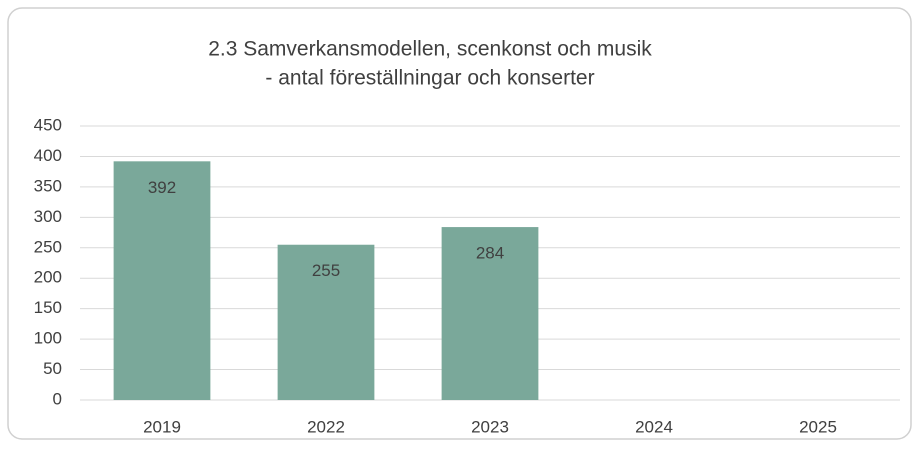 This screenshot has height=453, width=918. I want to click on y-tick-label: 400, so click(48, 155).